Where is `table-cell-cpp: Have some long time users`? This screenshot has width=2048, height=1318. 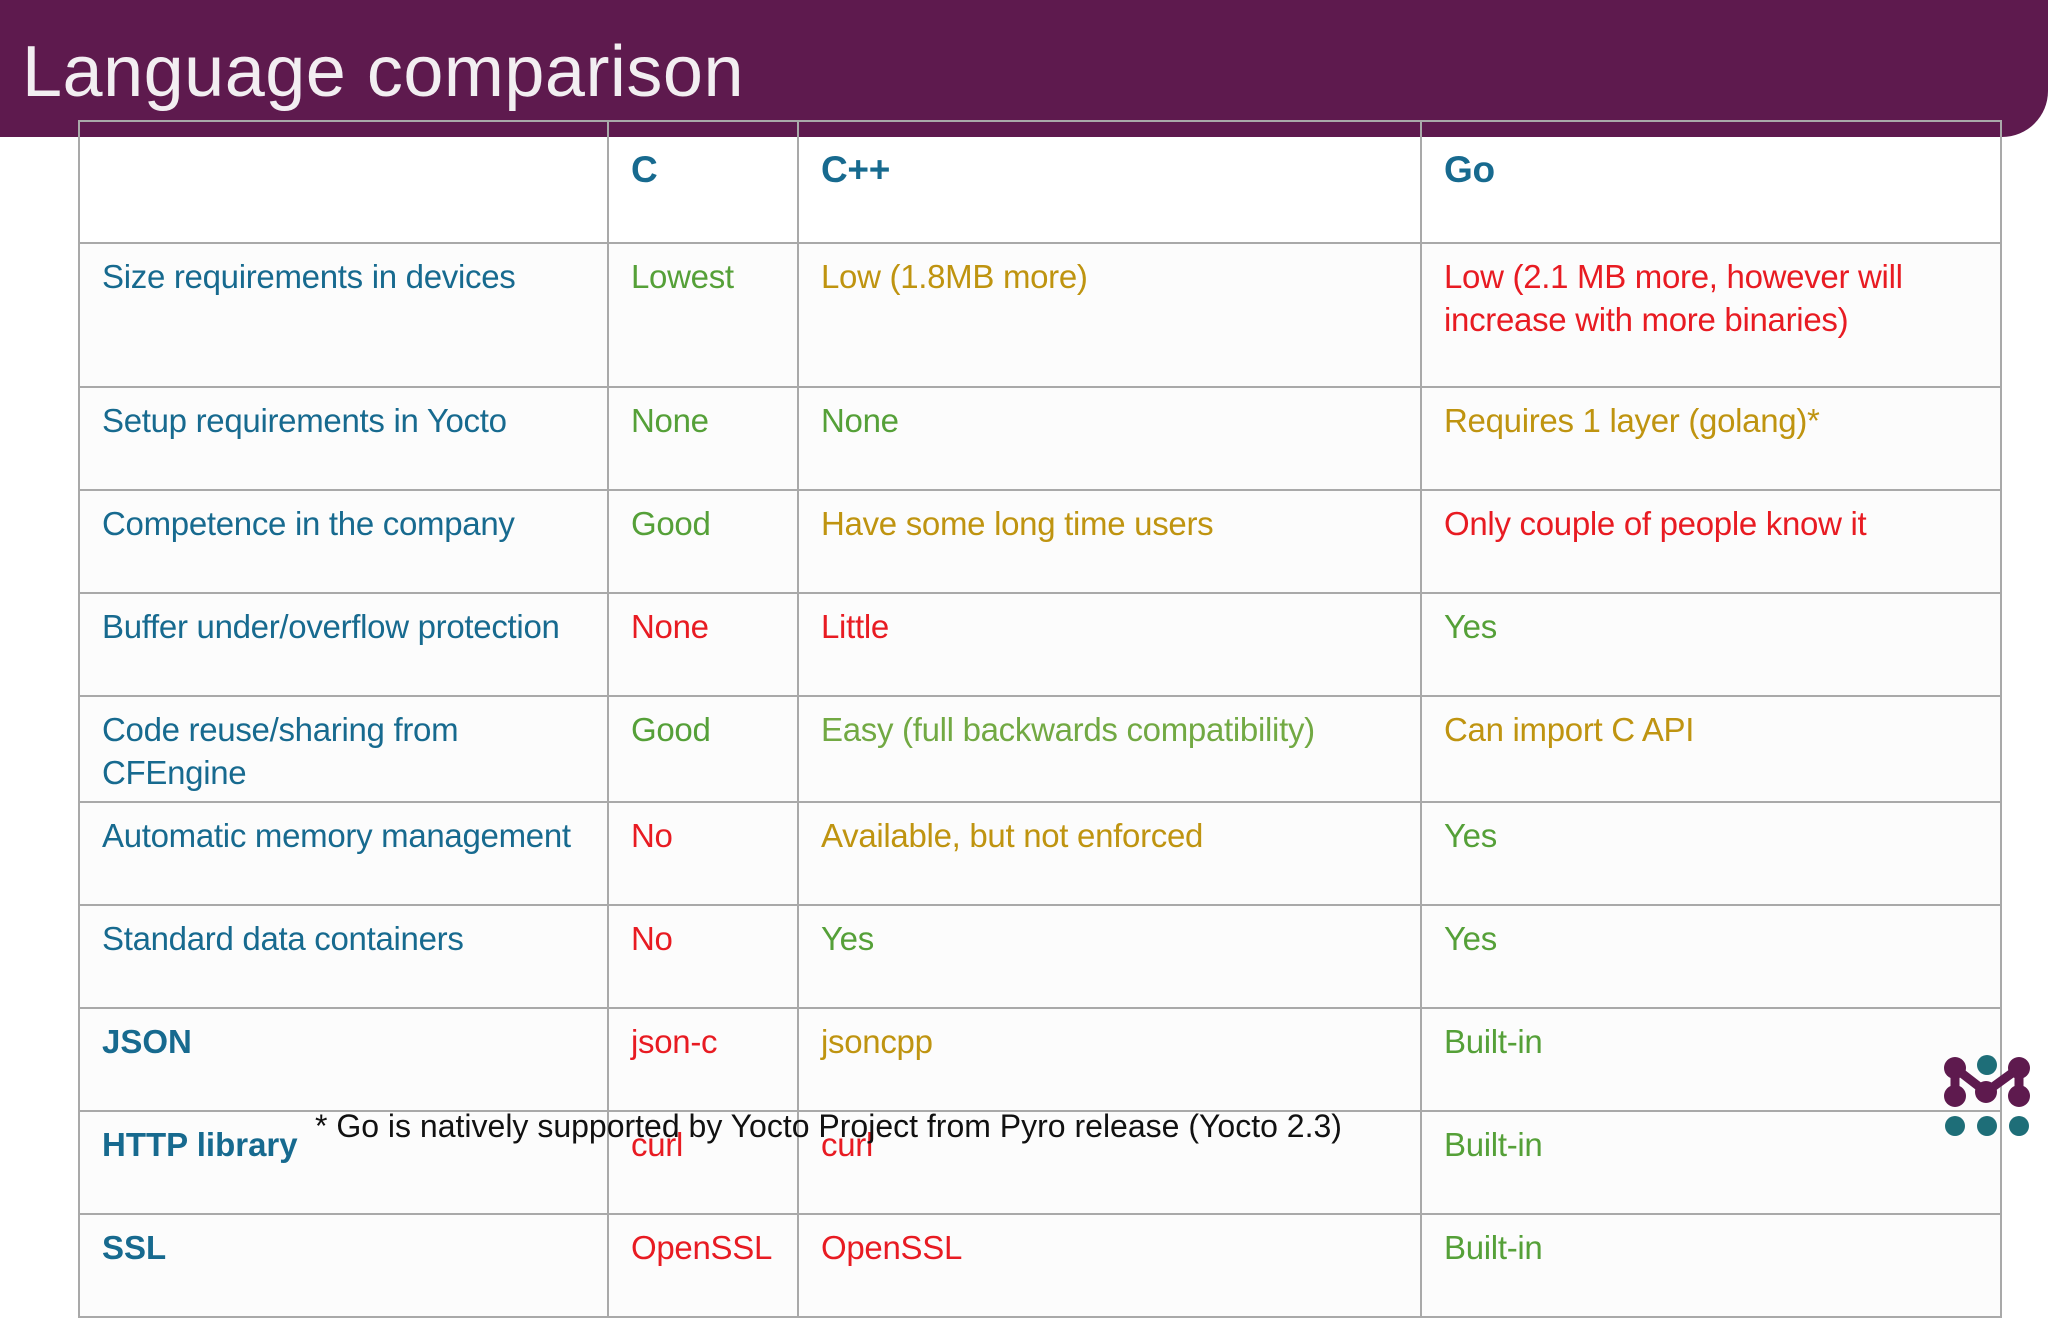
table-cell-cpp: Have some long time users is located at coordinates (1109, 541).